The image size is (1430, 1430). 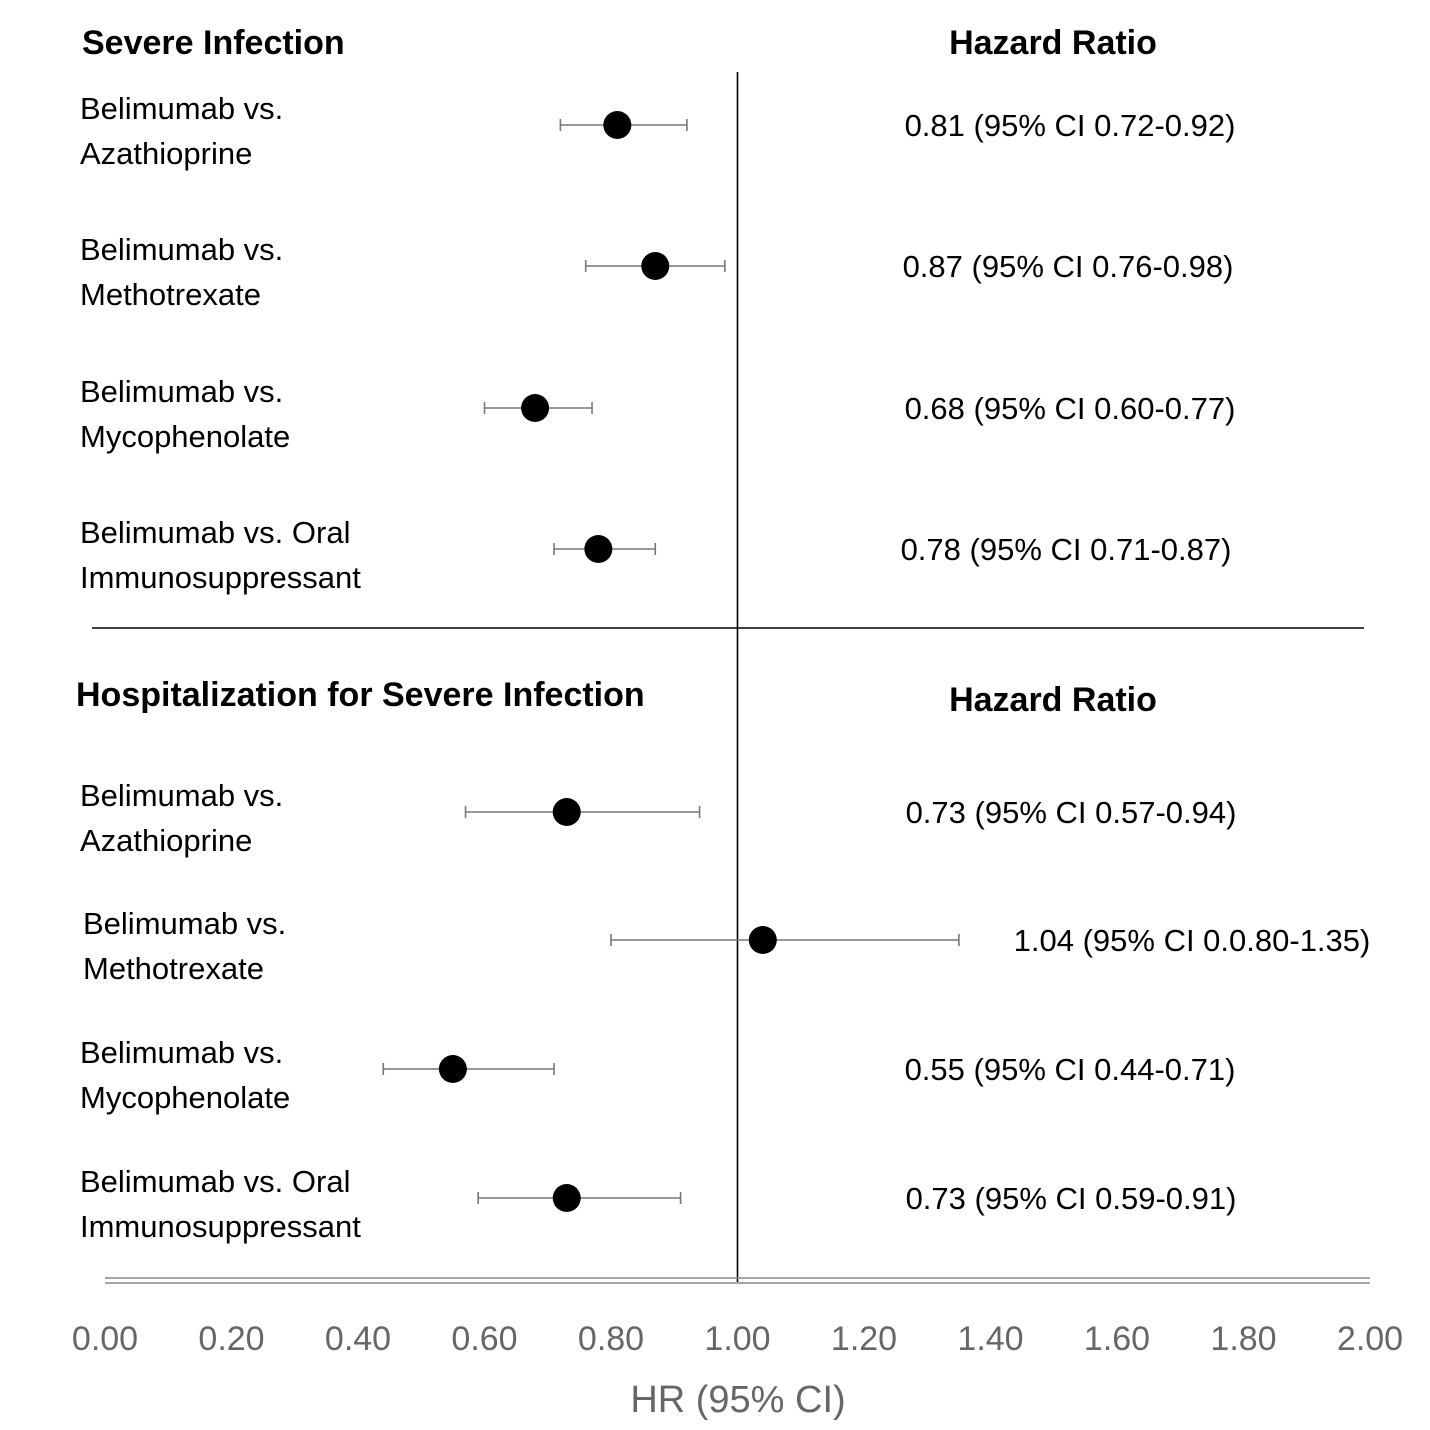 What do you see at coordinates (990, 1339) in the screenshot?
I see `x-tick-label: 1.40` at bounding box center [990, 1339].